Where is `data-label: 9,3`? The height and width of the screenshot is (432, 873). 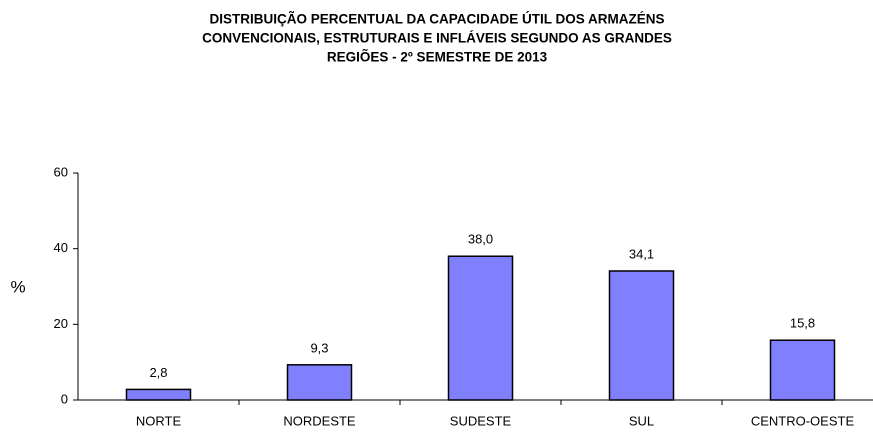 data-label: 9,3 is located at coordinates (319, 347).